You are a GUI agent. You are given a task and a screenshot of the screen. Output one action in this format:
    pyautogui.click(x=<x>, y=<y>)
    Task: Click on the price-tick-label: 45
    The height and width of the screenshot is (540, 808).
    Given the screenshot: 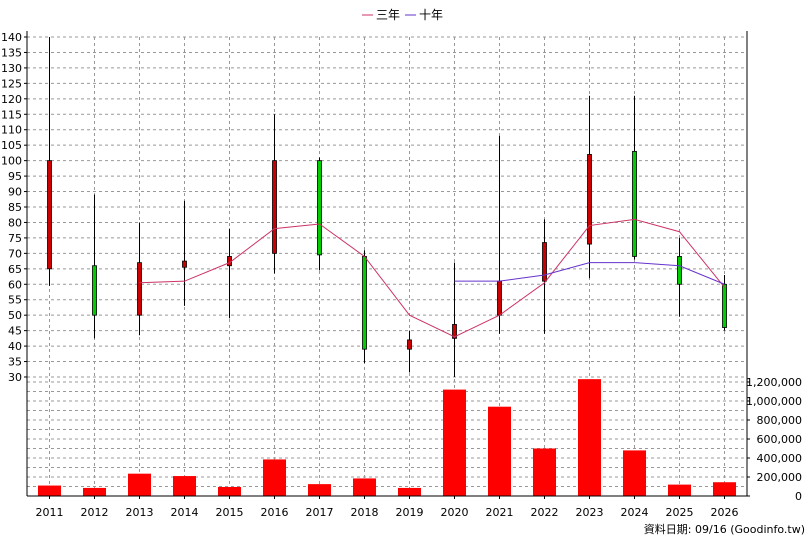 What is the action you would take?
    pyautogui.click(x=15, y=331)
    